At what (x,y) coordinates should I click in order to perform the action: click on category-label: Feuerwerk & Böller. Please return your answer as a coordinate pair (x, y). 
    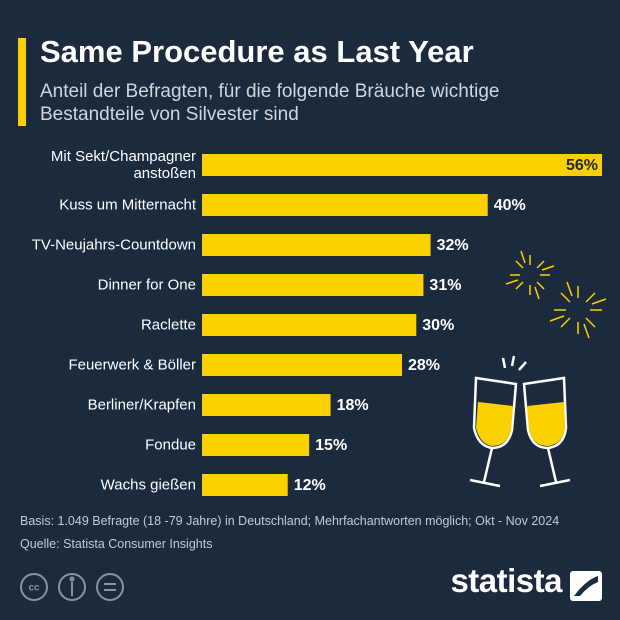
    Looking at the image, I should click on (132, 365).